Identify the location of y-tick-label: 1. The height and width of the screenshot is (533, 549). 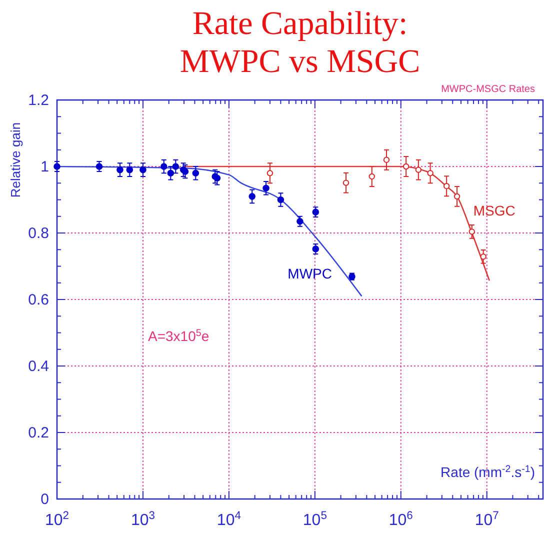
(44, 167).